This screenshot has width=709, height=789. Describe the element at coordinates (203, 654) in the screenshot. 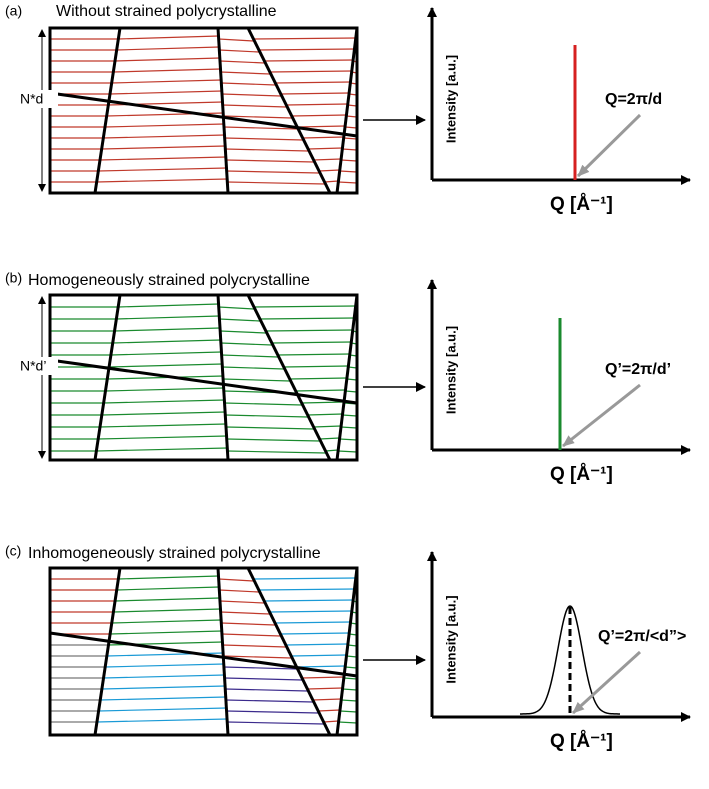

I see `cross-boundary` at that location.